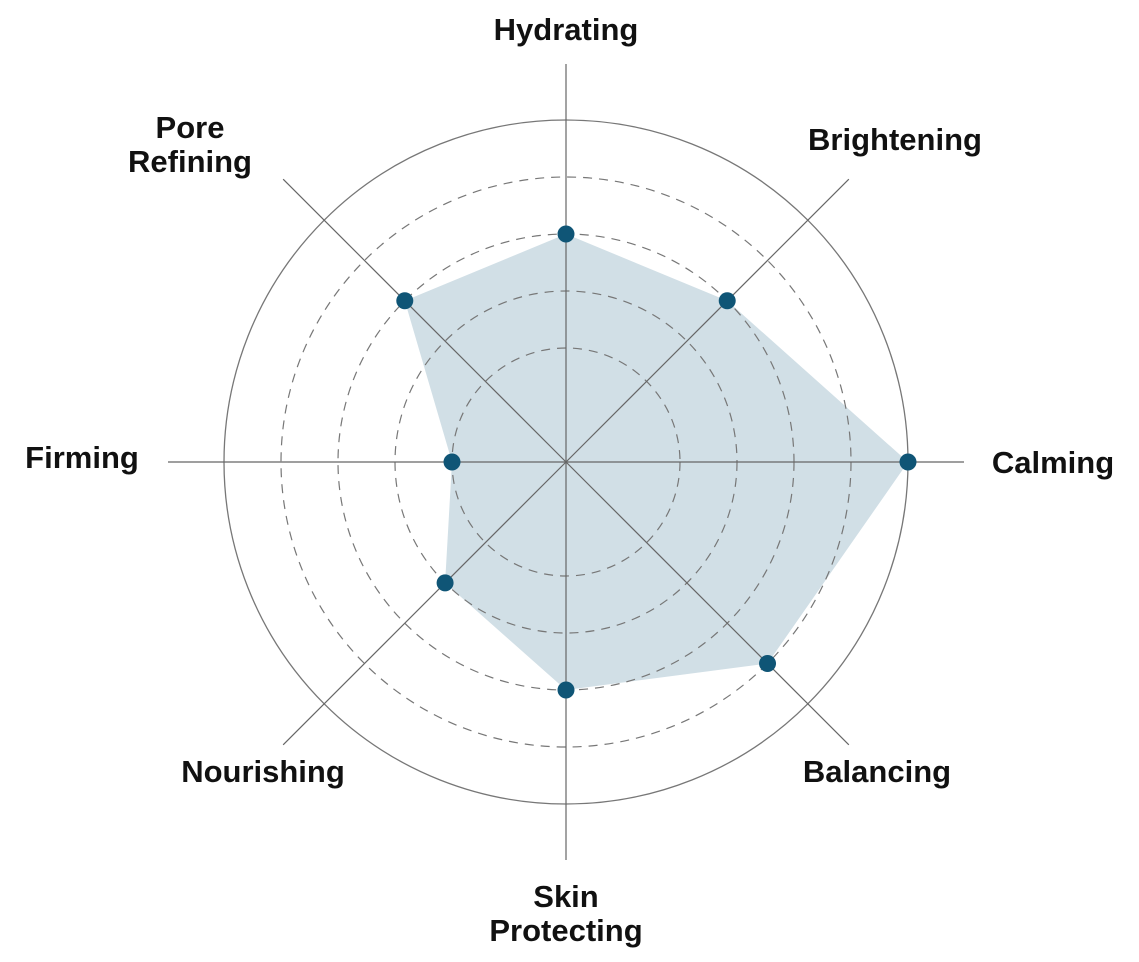  Describe the element at coordinates (452, 462) in the screenshot. I see `data-point-firming` at that location.